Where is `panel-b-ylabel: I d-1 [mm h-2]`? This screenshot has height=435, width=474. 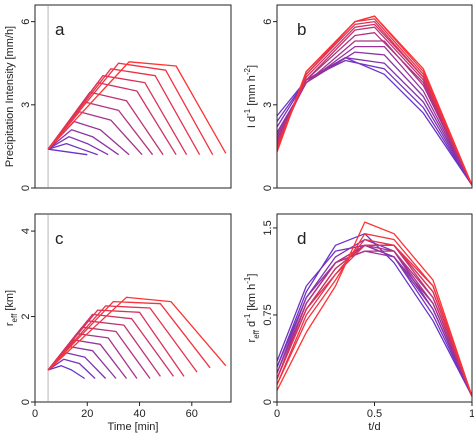
panel-b-ylabel: I d-1 [mm h-2] is located at coordinates (250, 96).